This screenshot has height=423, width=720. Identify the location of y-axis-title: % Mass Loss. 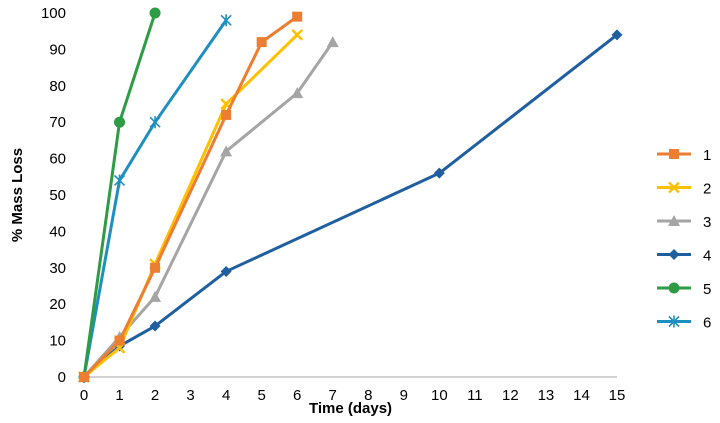
(17, 195).